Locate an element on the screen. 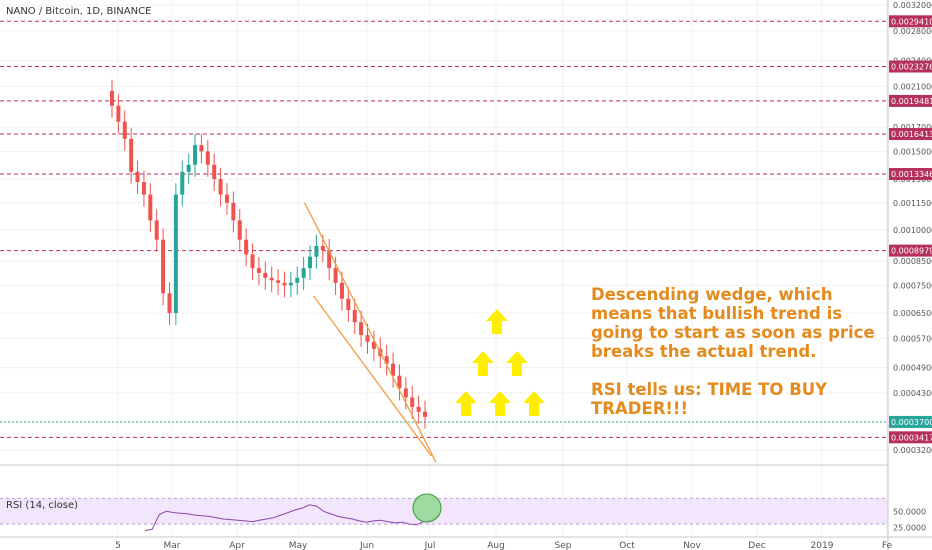 This screenshot has height=550, width=932. time-tick-label: Oct is located at coordinates (627, 545).